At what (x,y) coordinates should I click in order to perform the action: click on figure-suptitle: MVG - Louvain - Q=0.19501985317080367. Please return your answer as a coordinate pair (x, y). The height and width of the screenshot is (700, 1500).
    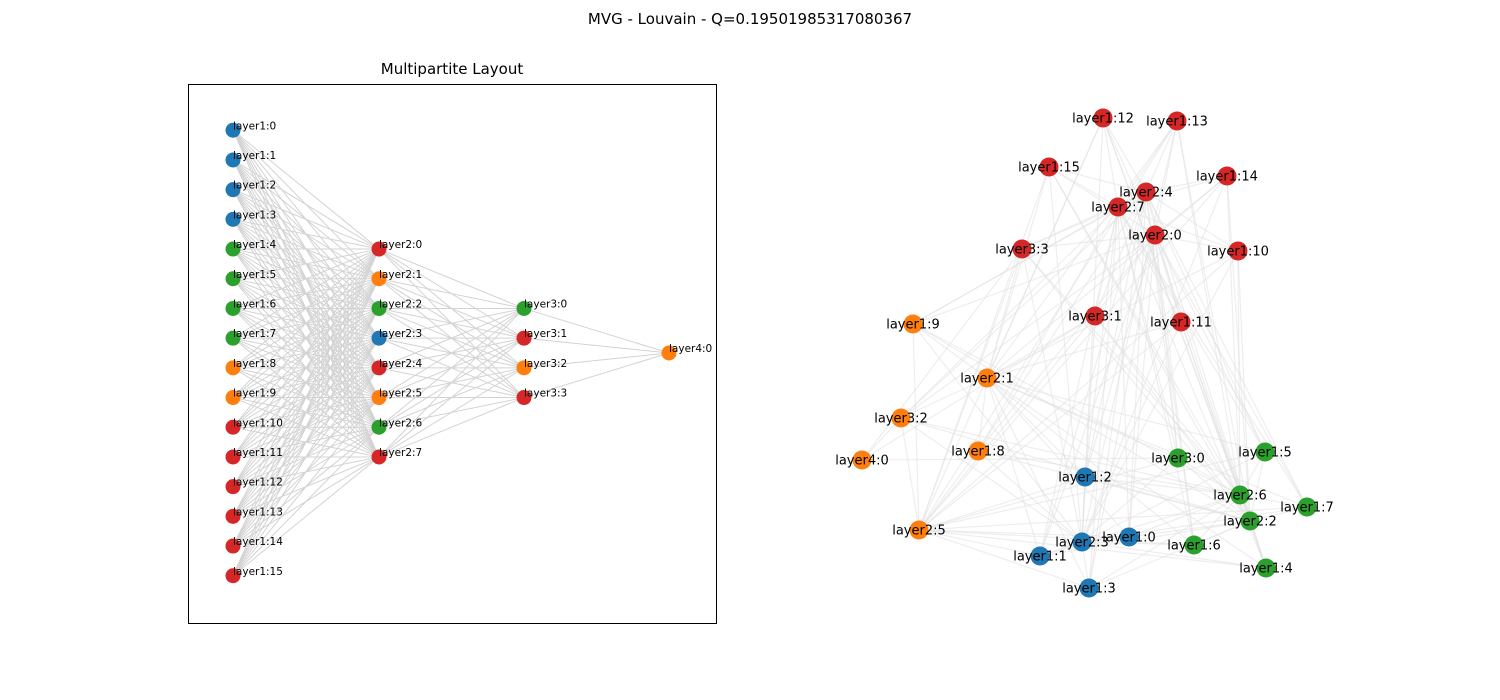
    Looking at the image, I should click on (750, 19).